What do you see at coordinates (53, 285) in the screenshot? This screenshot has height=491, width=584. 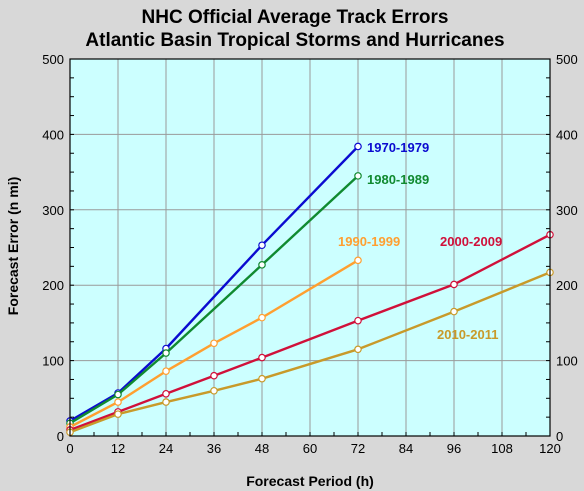 I see `y-tick-label-left: 200` at bounding box center [53, 285].